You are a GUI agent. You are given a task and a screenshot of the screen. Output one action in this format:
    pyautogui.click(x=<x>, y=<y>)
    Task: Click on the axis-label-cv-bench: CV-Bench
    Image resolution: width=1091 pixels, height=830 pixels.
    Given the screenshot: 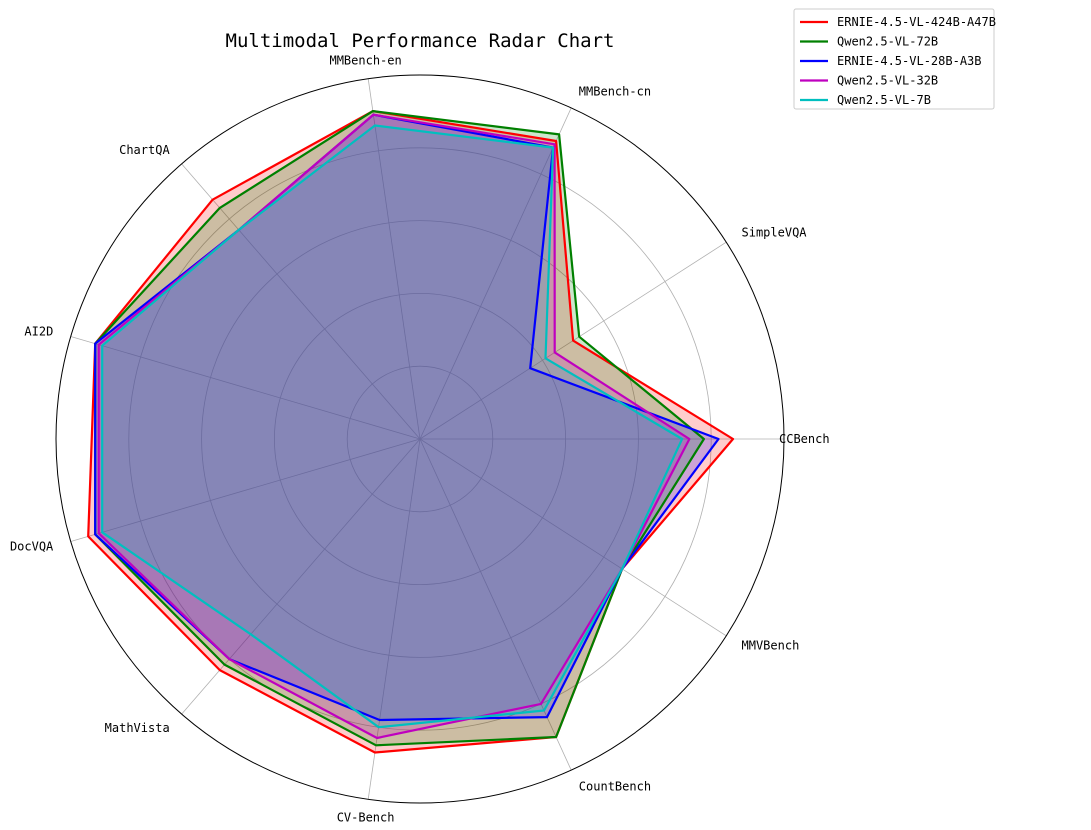 What is the action you would take?
    pyautogui.click(x=366, y=817)
    